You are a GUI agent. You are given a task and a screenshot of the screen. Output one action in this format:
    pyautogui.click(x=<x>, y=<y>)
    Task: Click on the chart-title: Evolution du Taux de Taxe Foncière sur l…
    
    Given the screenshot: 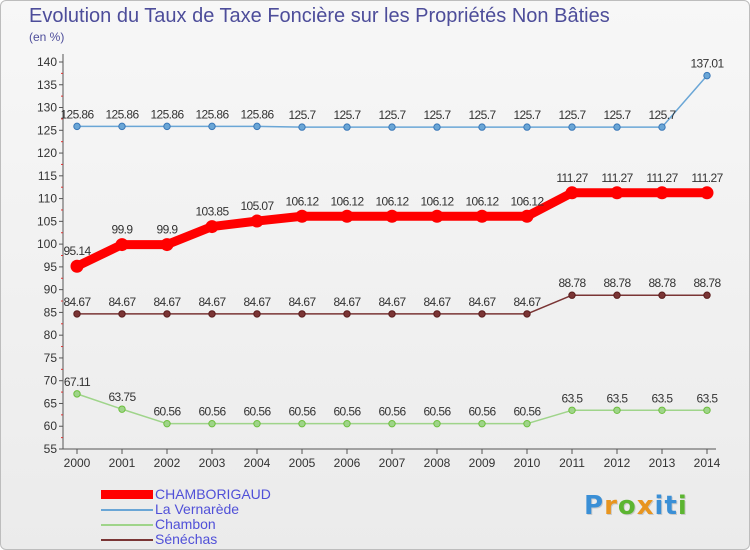 What is the action you would take?
    pyautogui.click(x=319, y=16)
    